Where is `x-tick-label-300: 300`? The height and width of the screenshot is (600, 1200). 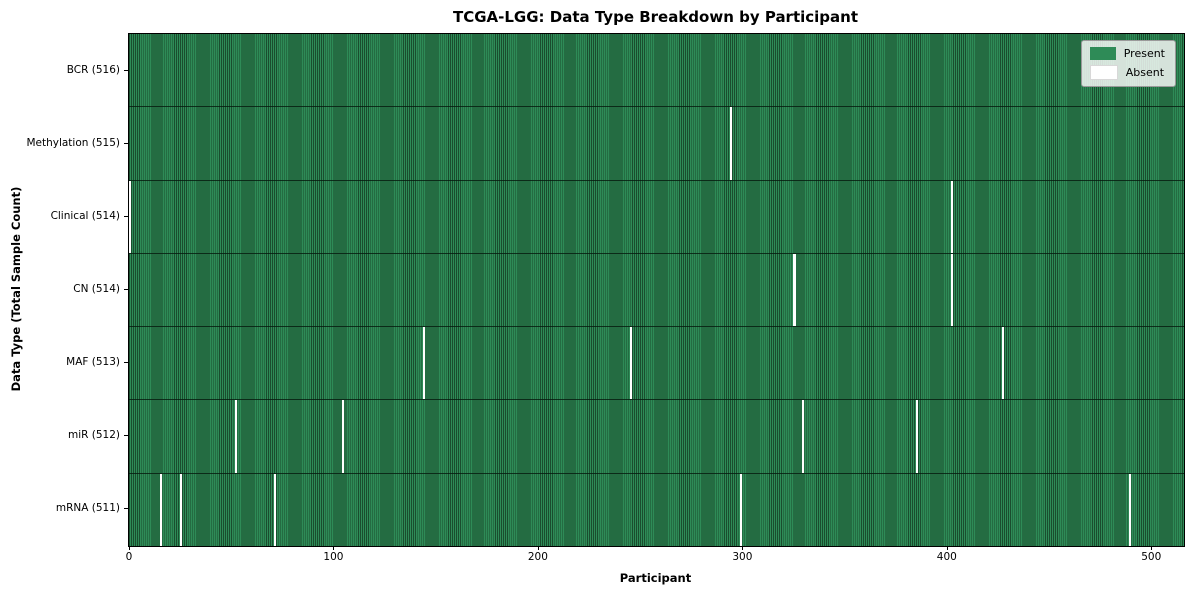
x-tick-label-300: 300 is located at coordinates (742, 557).